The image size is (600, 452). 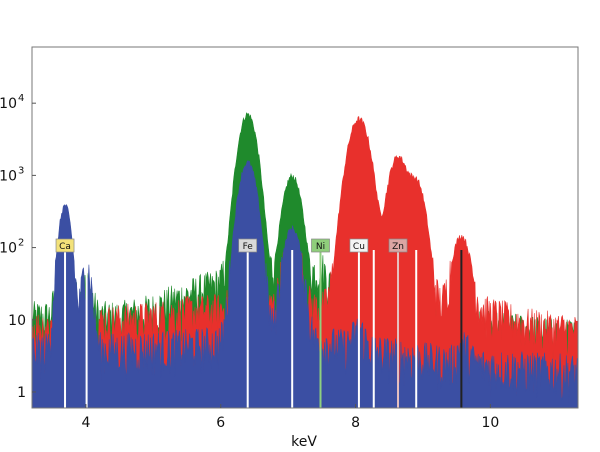 I want to click on element-marker-label: Zn, so click(x=398, y=247).